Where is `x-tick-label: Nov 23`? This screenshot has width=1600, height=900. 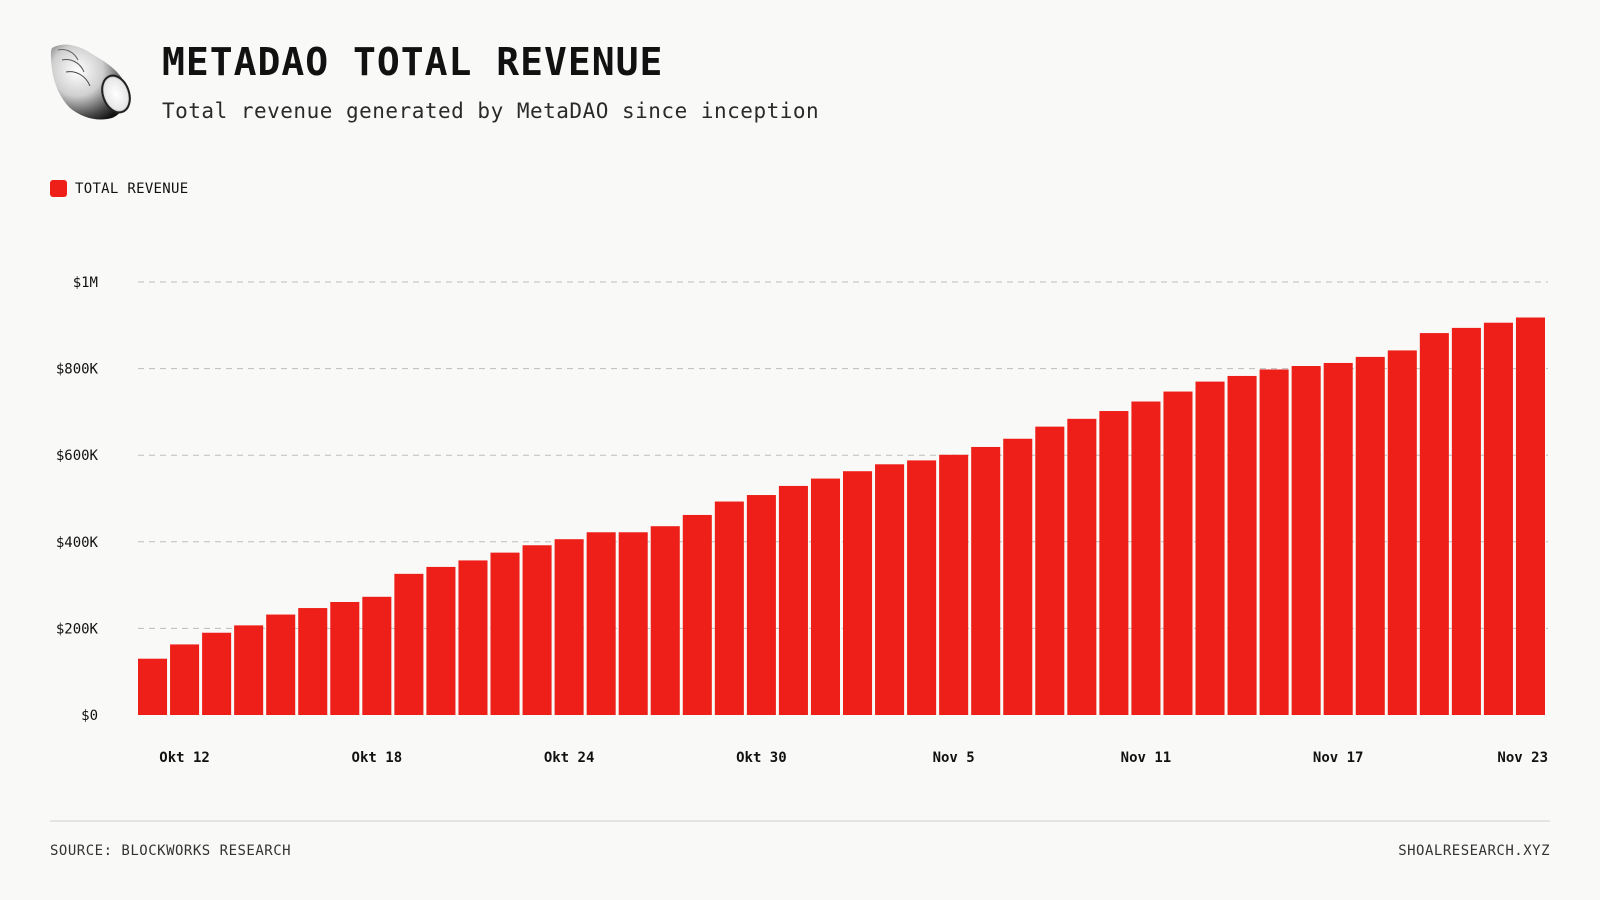
x-tick-label: Nov 23 is located at coordinates (1522, 758).